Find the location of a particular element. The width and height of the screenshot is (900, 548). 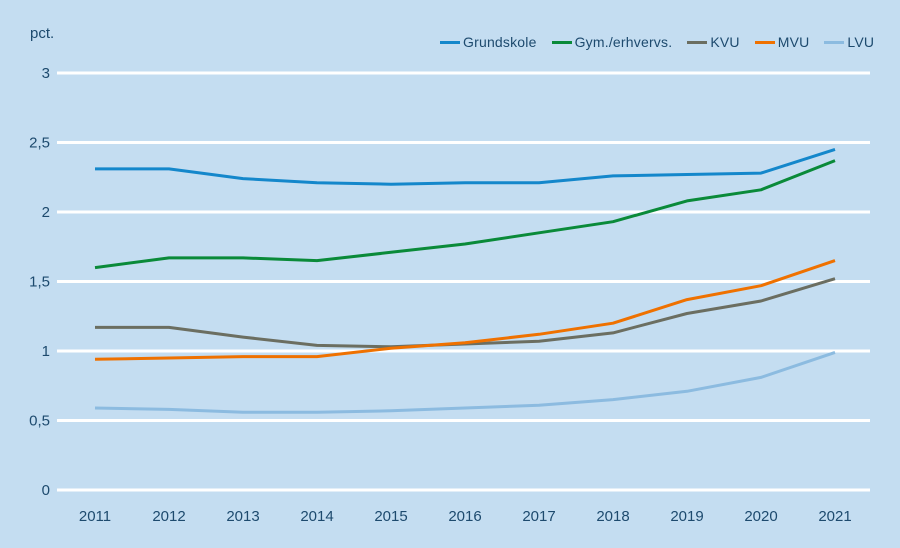

legend-marker-mvu is located at coordinates (764, 42).